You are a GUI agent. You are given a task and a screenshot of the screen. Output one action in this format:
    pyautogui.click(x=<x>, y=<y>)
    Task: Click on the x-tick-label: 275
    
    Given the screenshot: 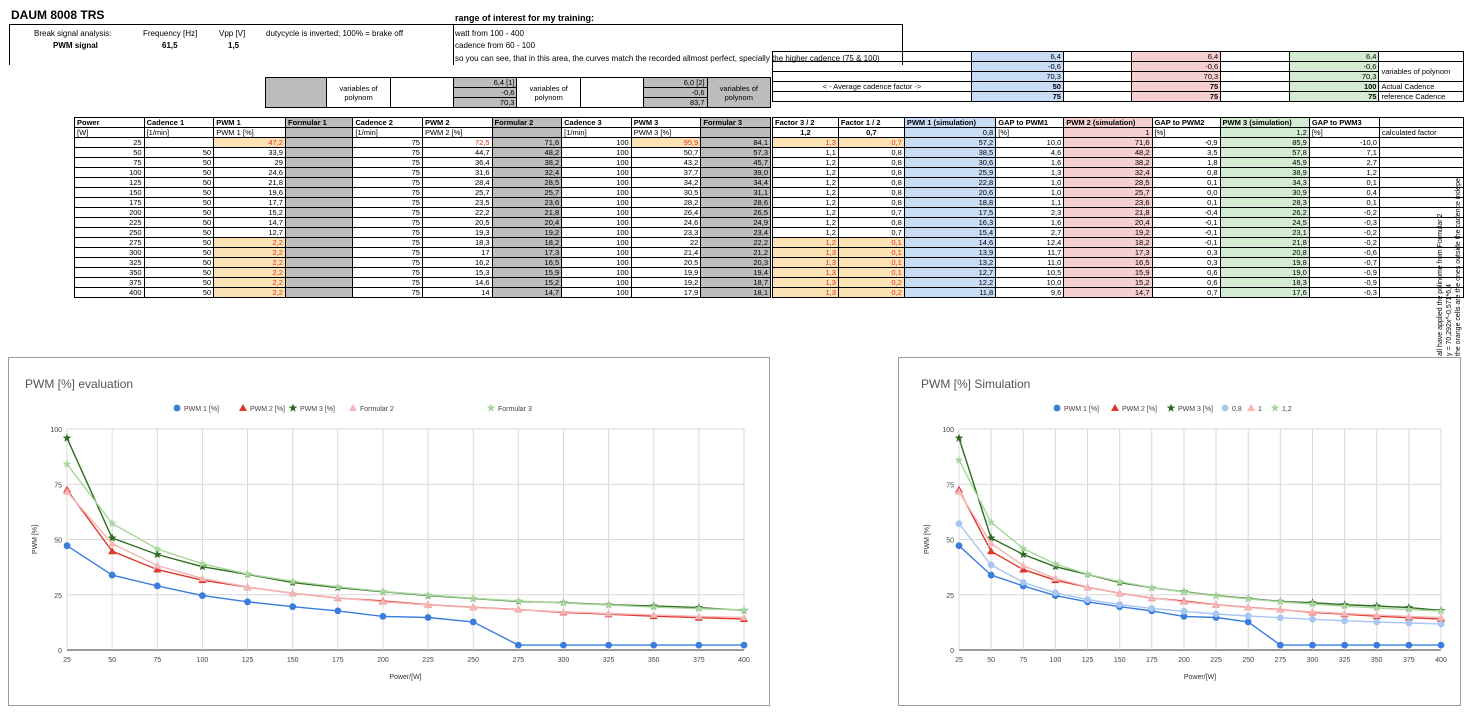 What is the action you would take?
    pyautogui.click(x=518, y=660)
    